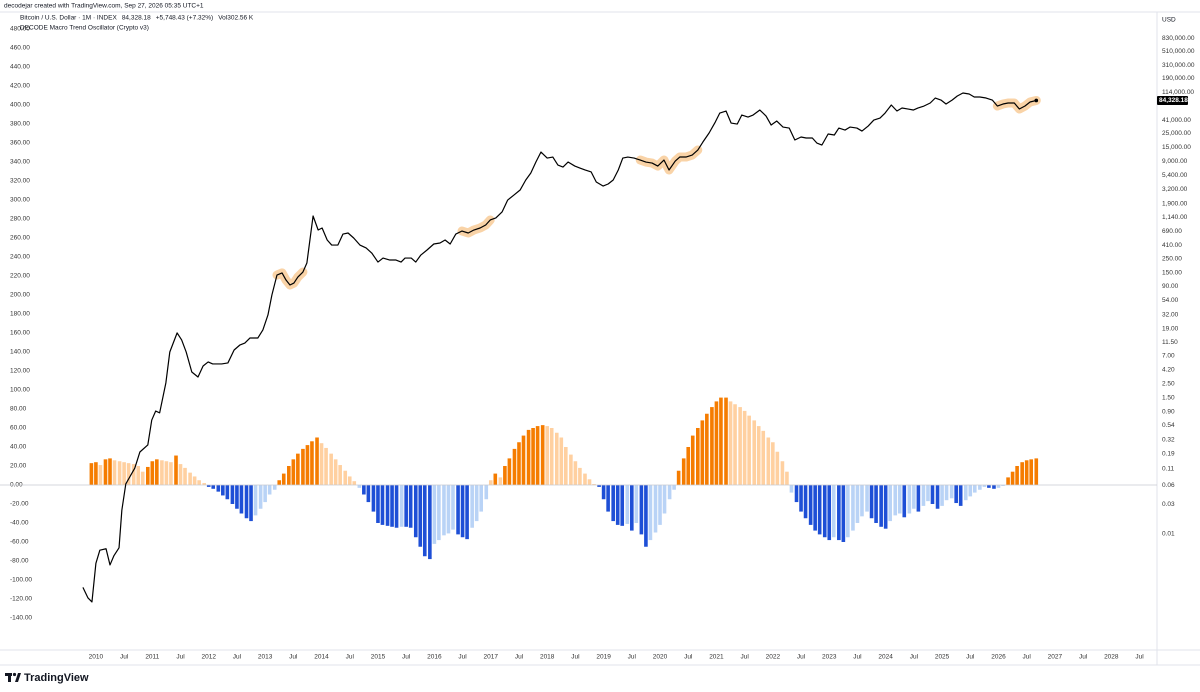  What do you see at coordinates (1178, 51) in the screenshot?
I see `y2-tick-label: 510,000.00` at bounding box center [1178, 51].